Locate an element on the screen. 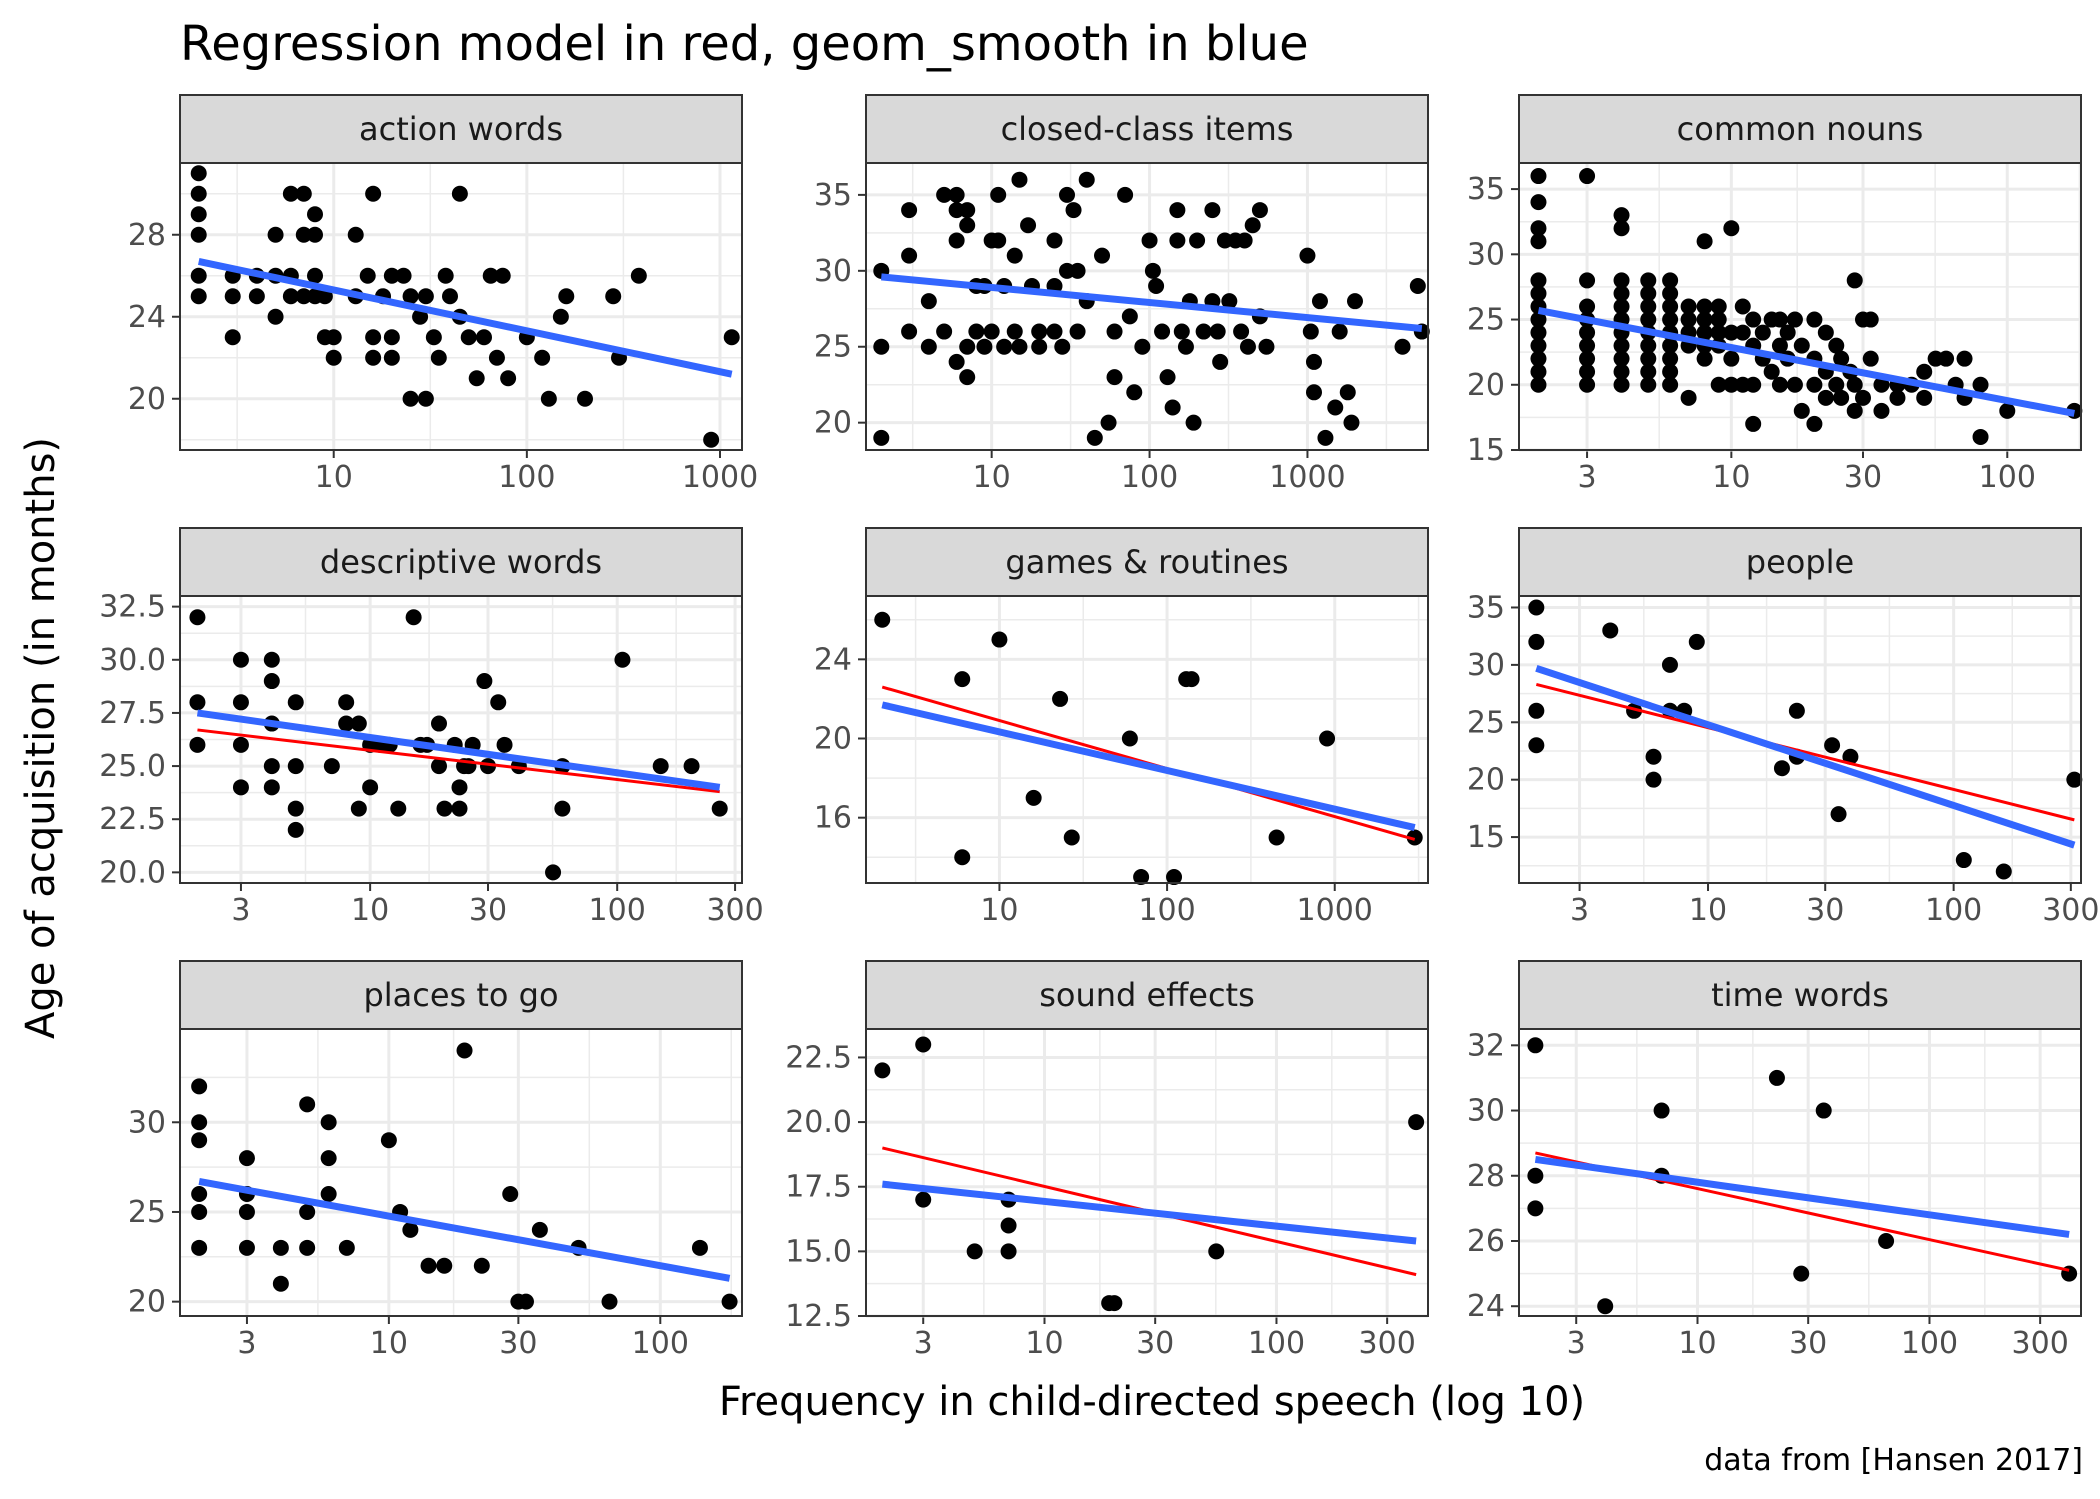  panel-border-places-to-go is located at coordinates (461, 1172).